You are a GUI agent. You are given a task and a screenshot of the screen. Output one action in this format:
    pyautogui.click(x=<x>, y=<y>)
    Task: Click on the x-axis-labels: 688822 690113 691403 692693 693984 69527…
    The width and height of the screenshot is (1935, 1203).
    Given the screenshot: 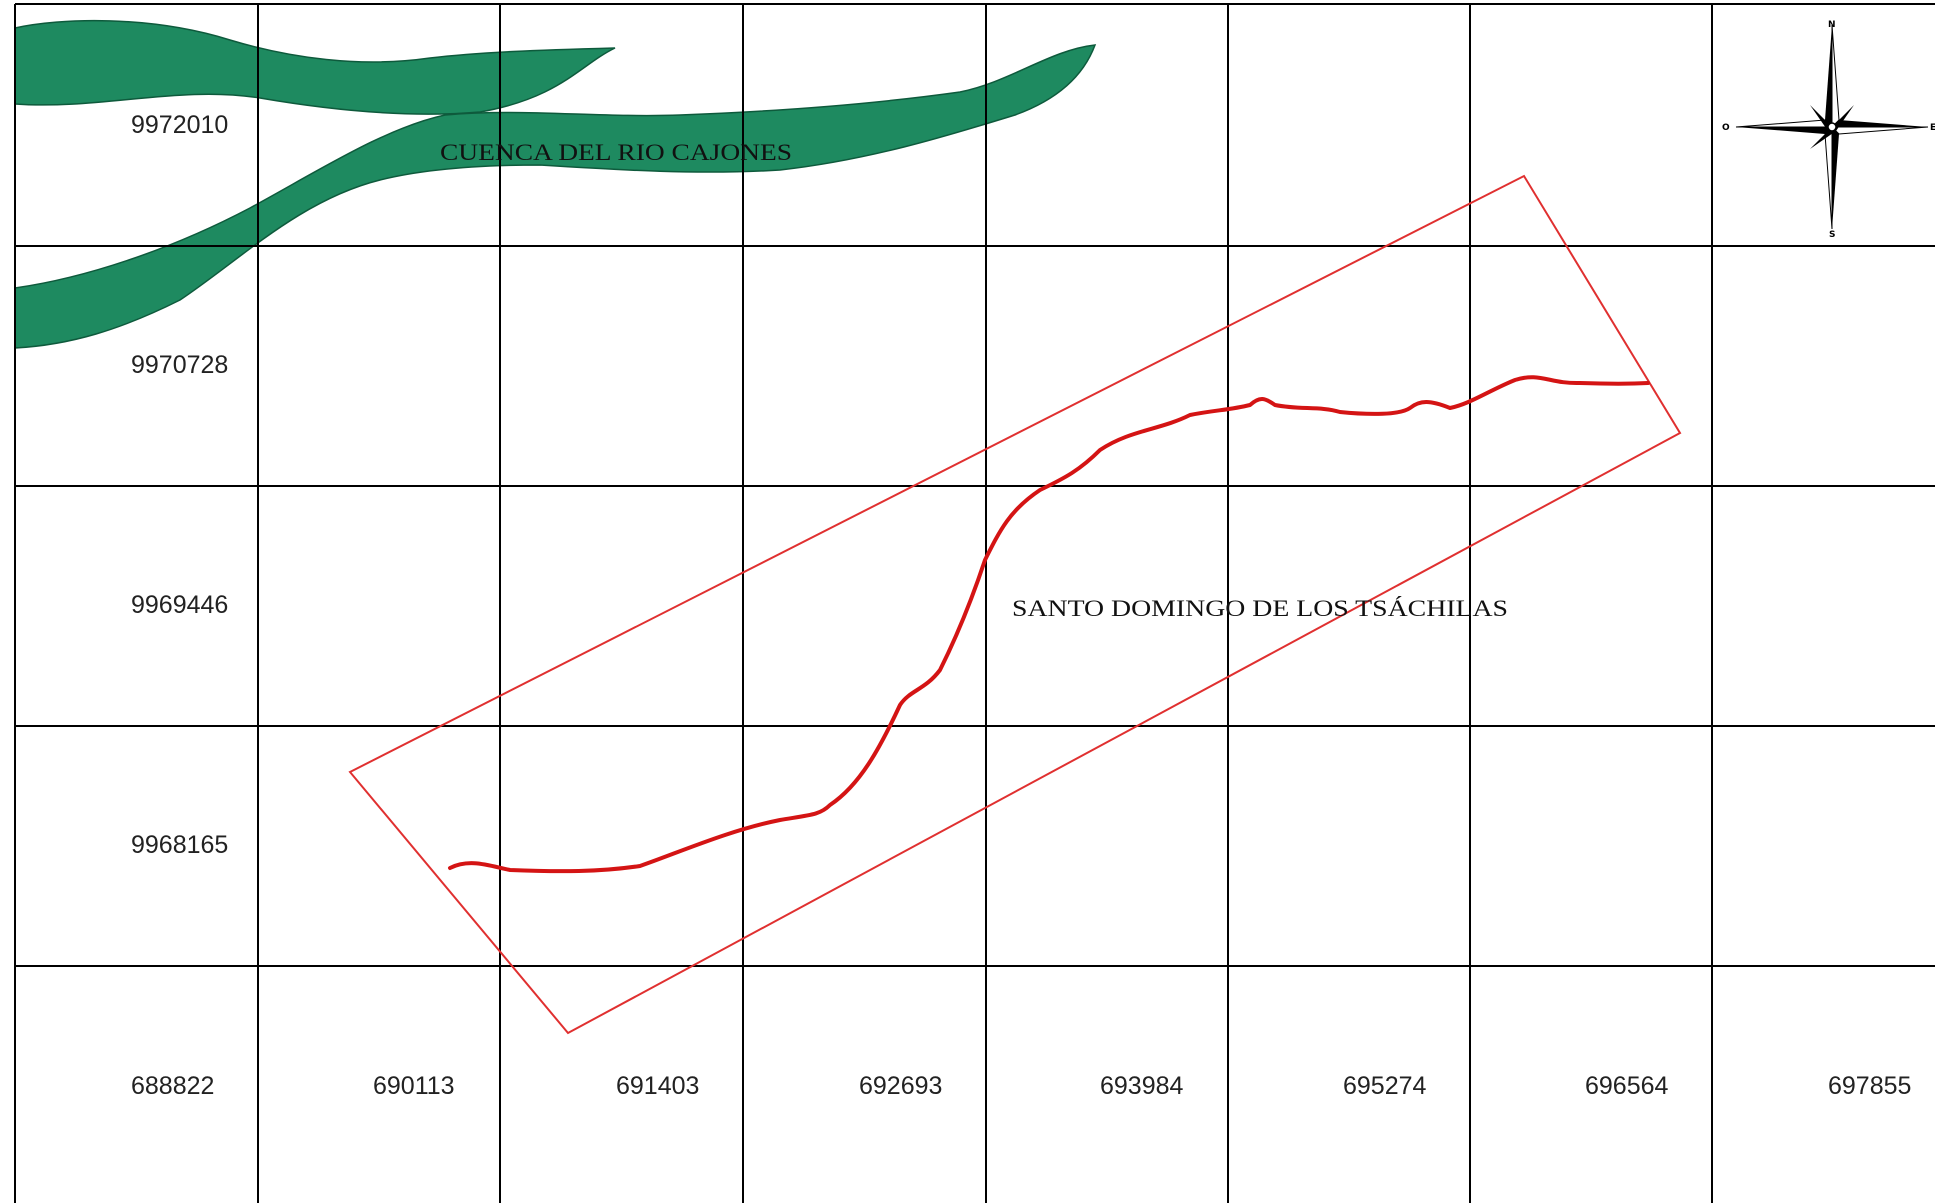 What is the action you would take?
    pyautogui.click(x=1021, y=1086)
    